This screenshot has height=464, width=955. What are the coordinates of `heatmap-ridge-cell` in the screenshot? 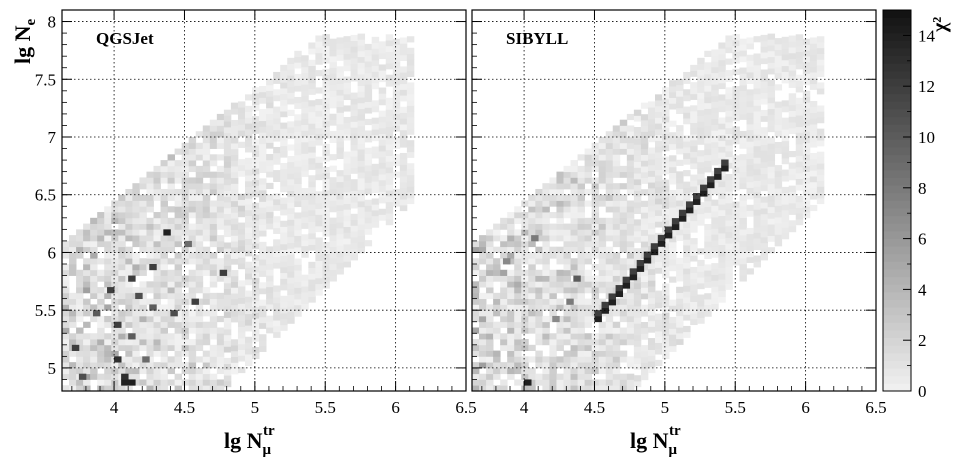 It's located at (697, 196).